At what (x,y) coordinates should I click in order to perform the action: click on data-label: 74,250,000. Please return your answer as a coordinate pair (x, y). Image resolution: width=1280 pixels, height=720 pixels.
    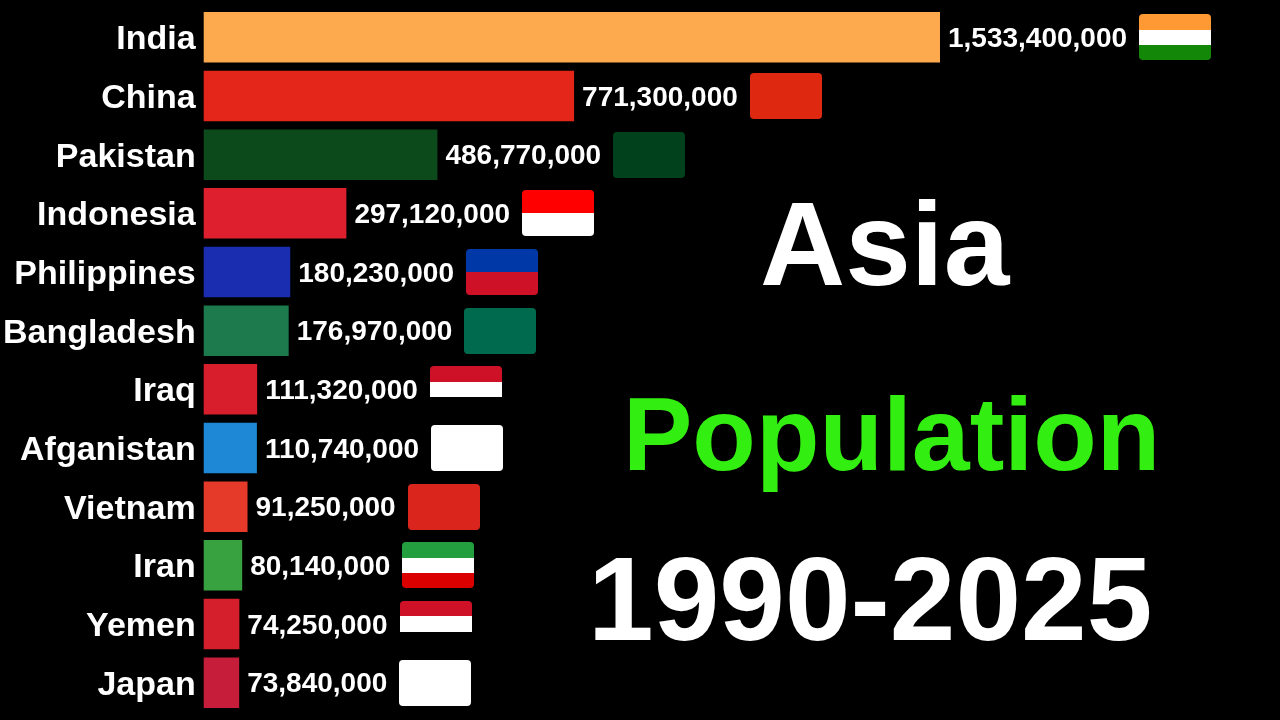
    Looking at the image, I should click on (317, 624).